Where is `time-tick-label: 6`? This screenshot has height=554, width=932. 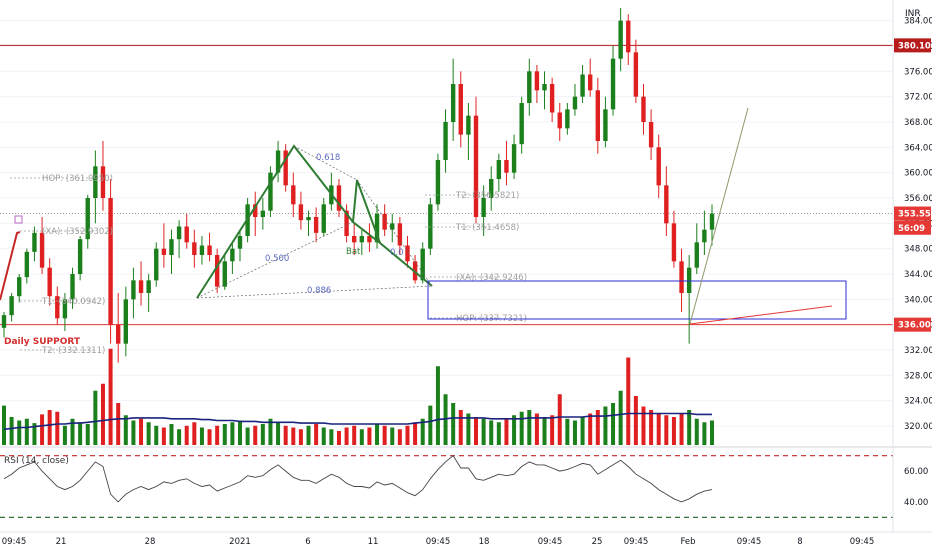 time-tick-label: 6 is located at coordinates (307, 542).